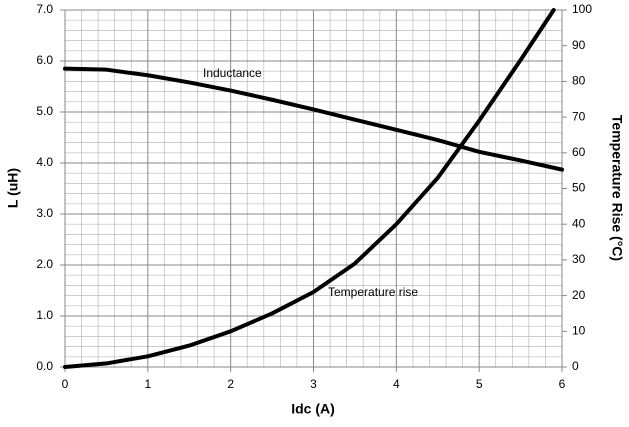 The height and width of the screenshot is (427, 629). Describe the element at coordinates (479, 384) in the screenshot. I see `x-tick-label: 5` at that location.